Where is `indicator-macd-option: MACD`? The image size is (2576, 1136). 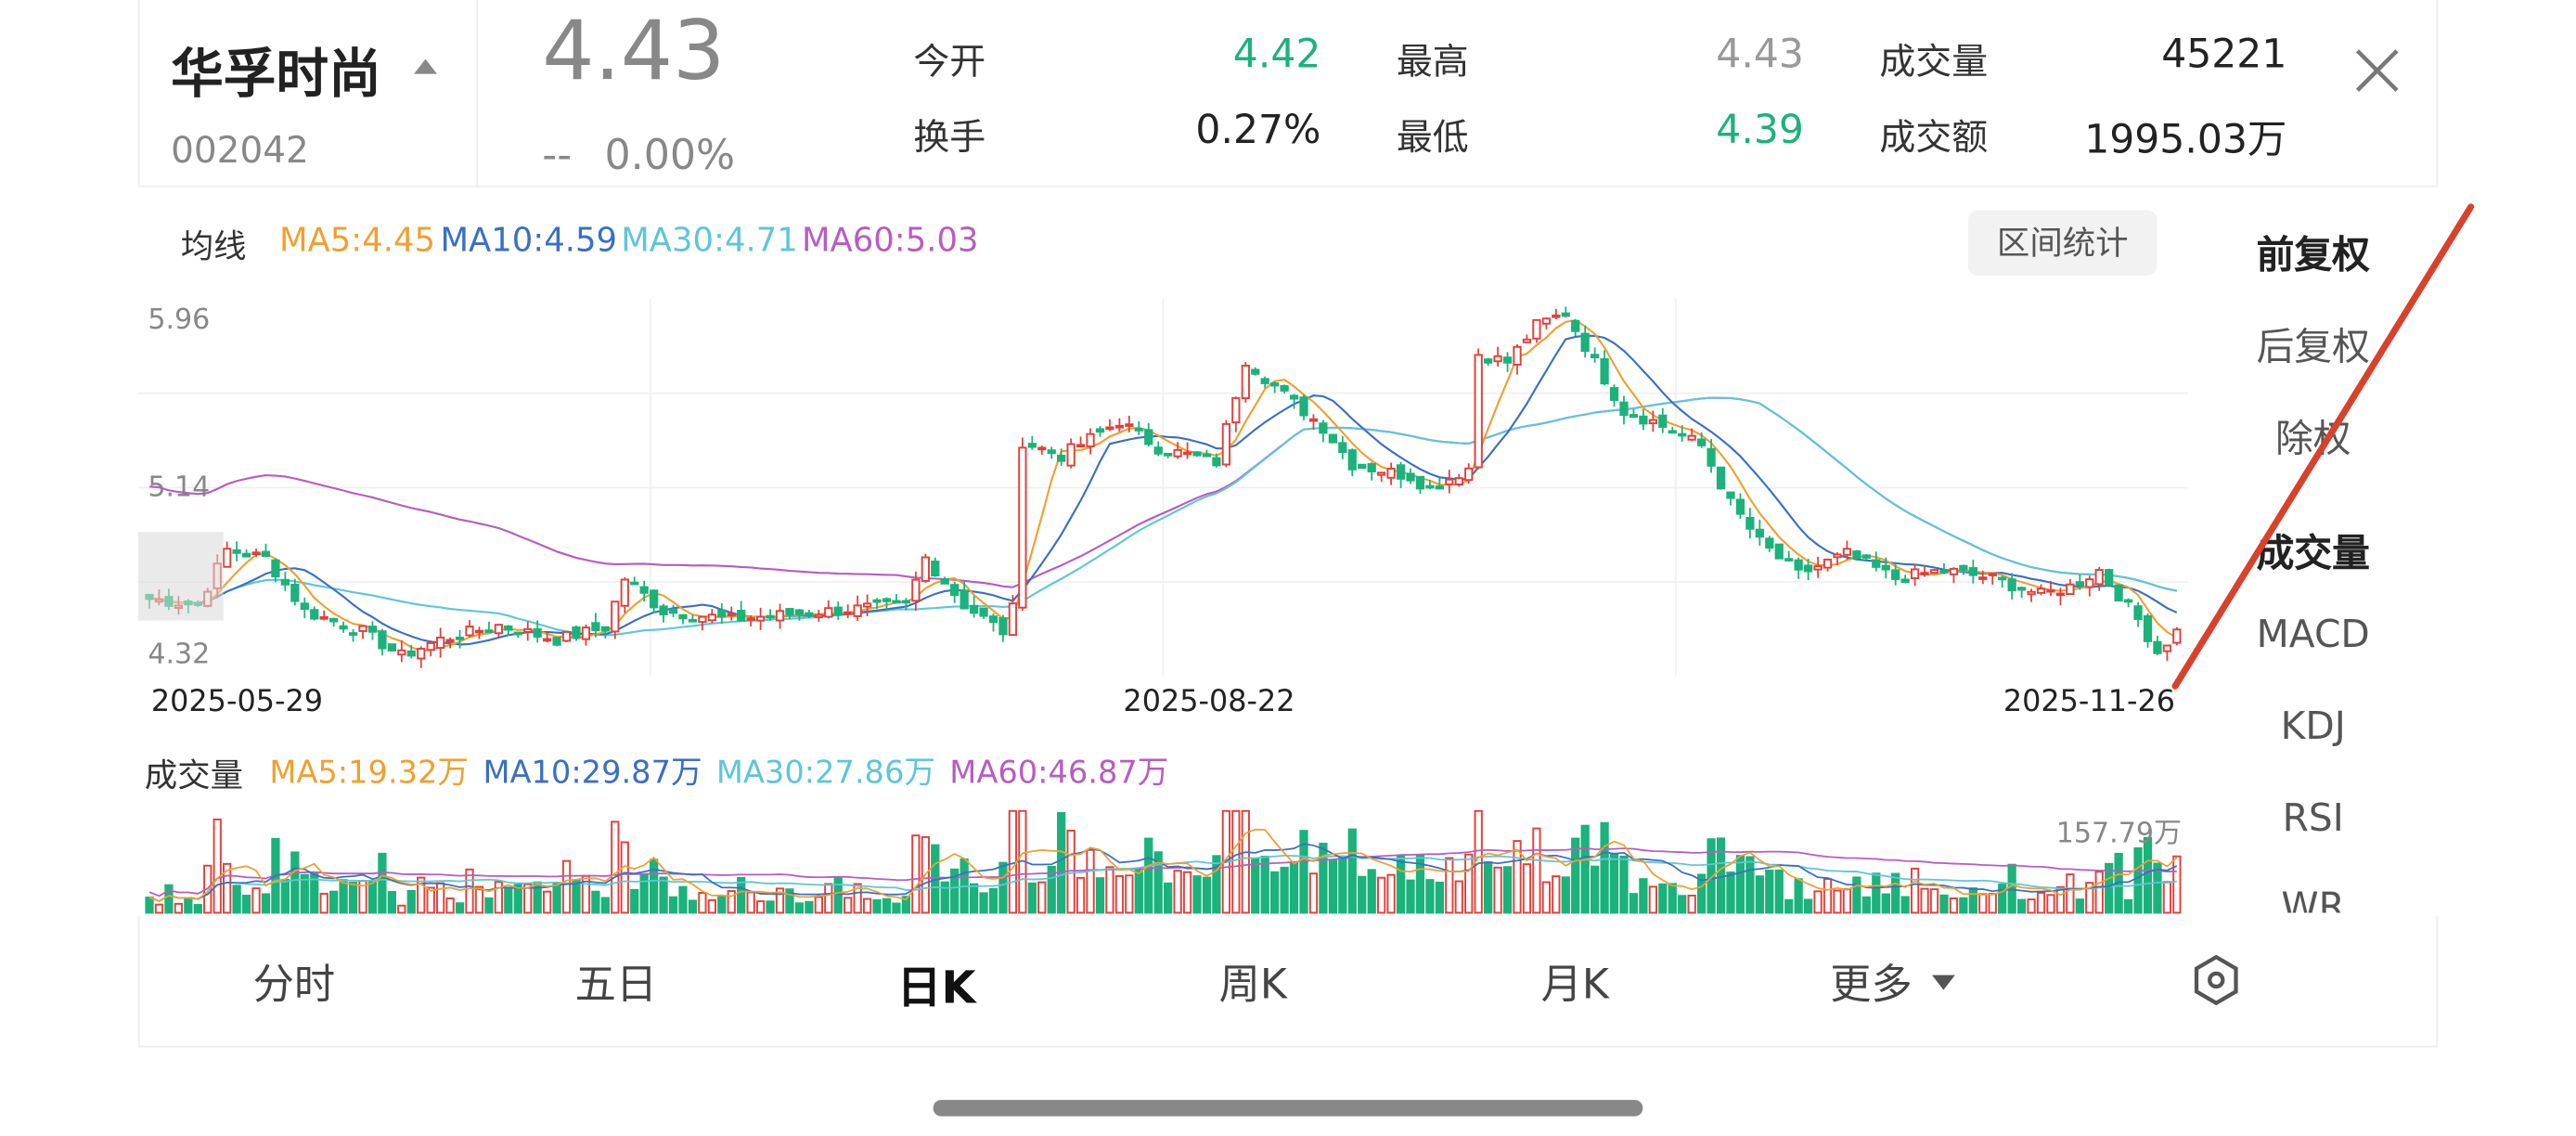
indicator-macd-option: MACD is located at coordinates (2313, 635).